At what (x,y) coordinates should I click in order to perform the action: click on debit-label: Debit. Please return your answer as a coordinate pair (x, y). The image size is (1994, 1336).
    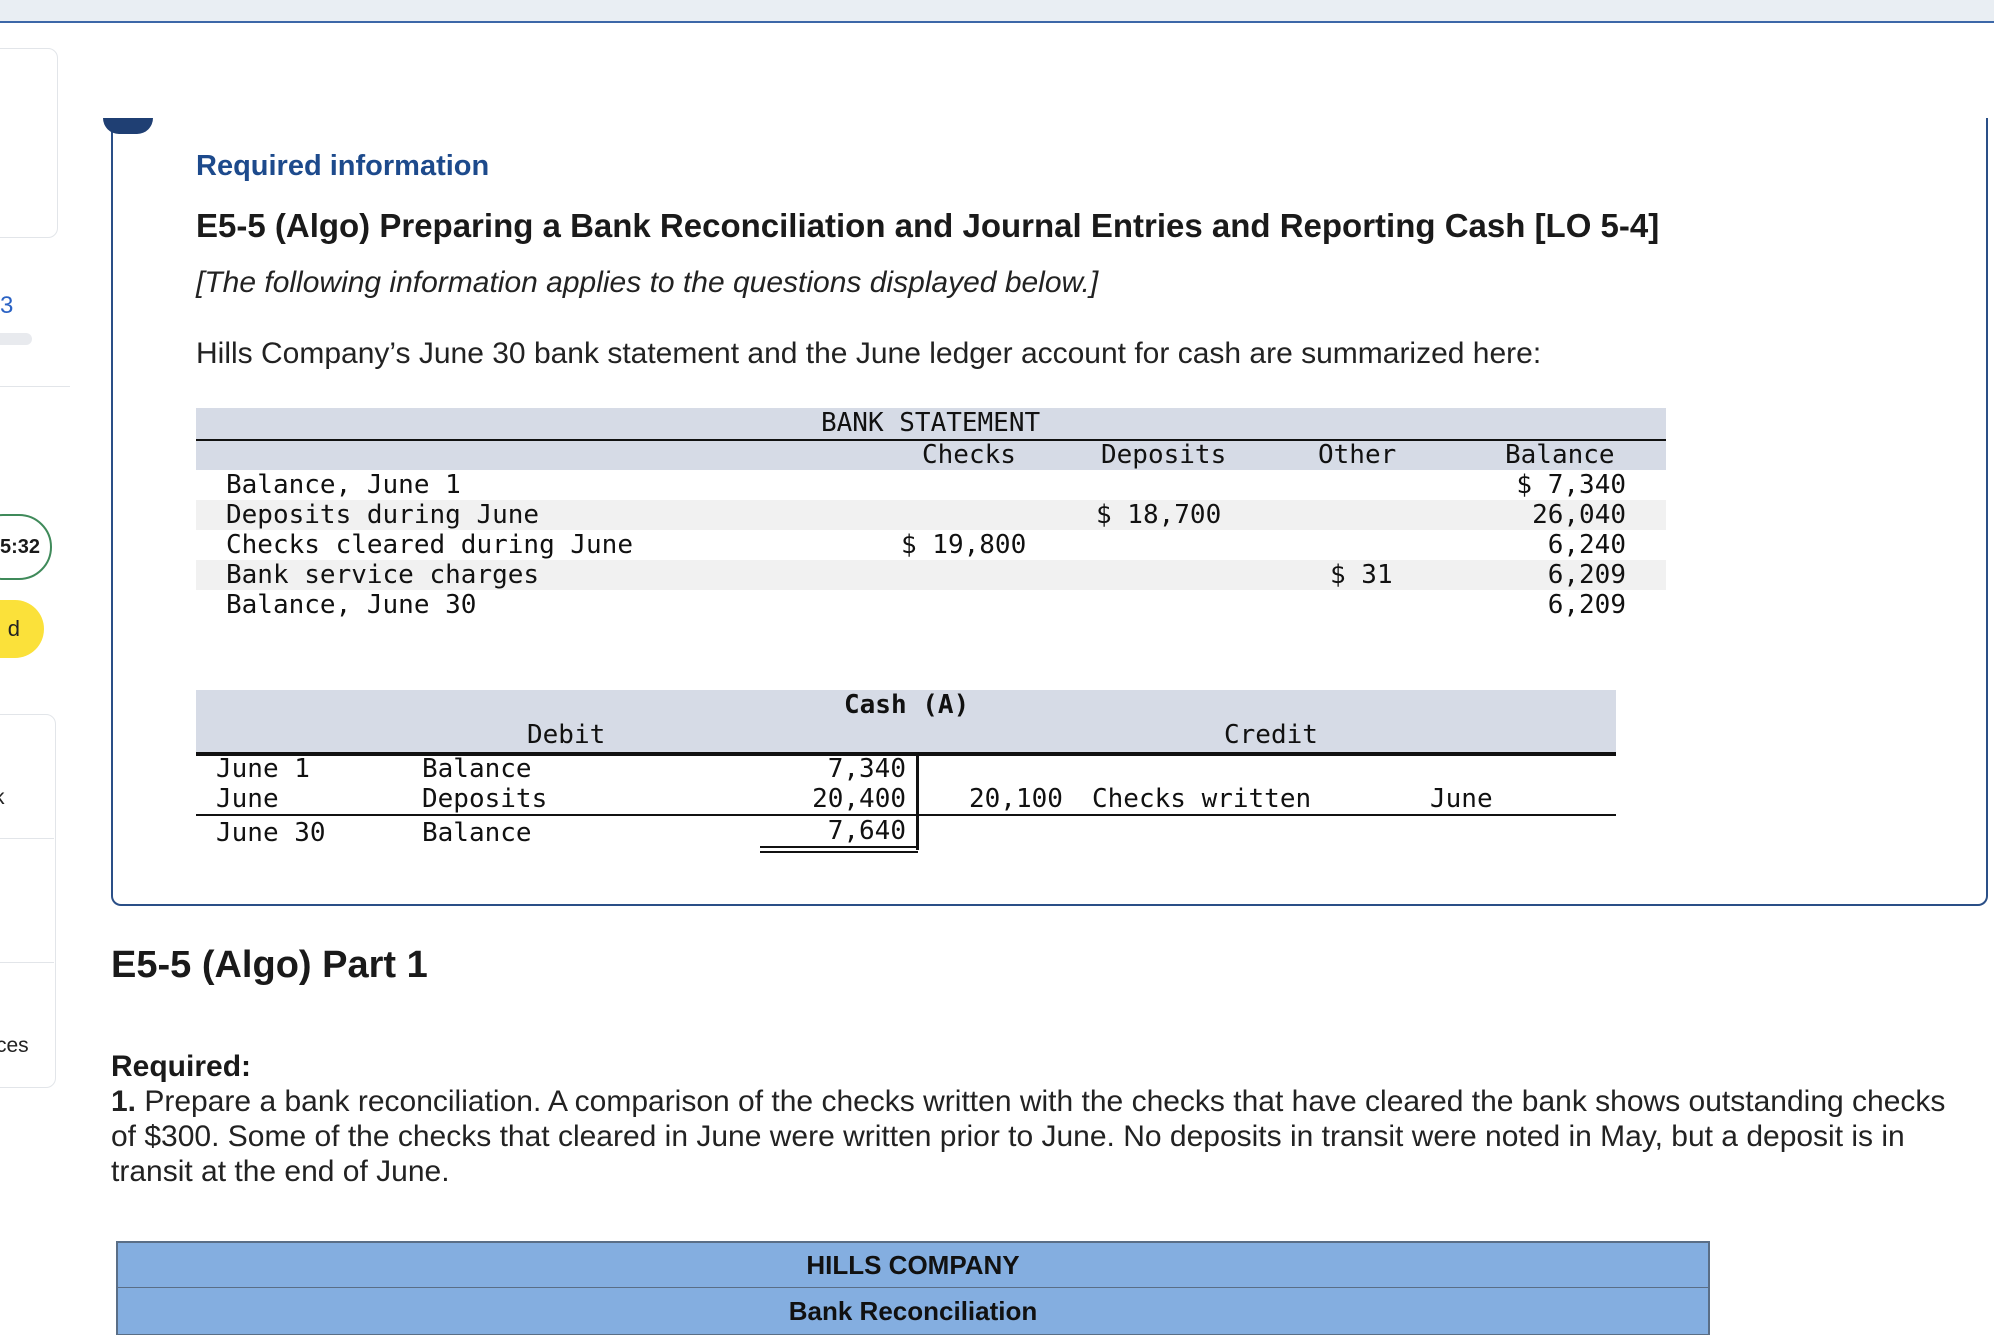
    Looking at the image, I should click on (566, 735).